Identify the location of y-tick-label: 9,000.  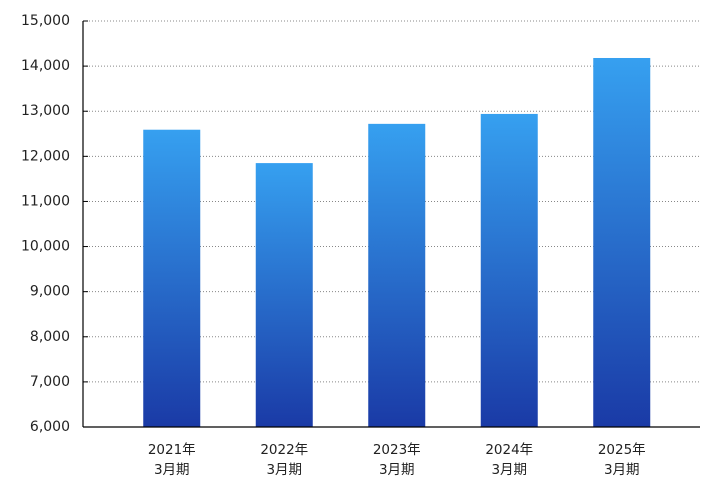
(50, 292).